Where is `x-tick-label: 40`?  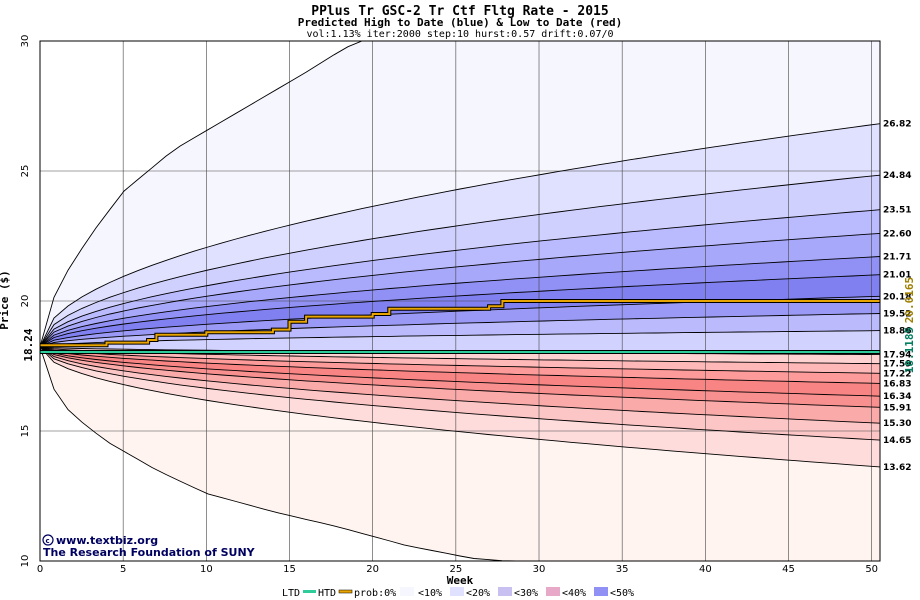 x-tick-label: 40 is located at coordinates (705, 569).